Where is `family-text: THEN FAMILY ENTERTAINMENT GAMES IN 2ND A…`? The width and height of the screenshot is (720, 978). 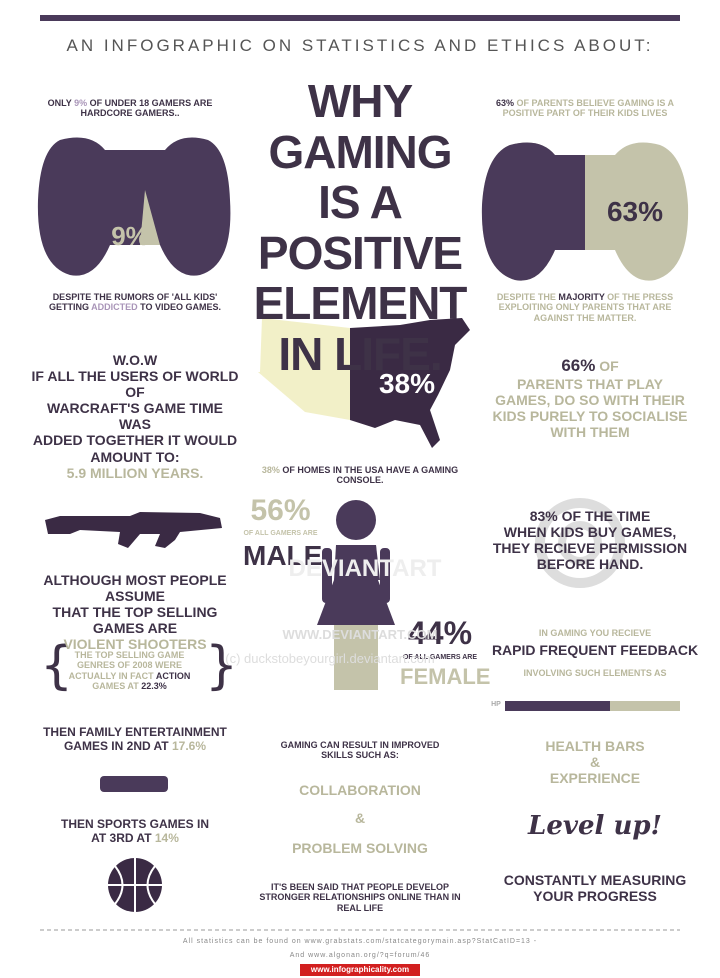 family-text: THEN FAMILY ENTERTAINMENT GAMES IN 2ND A… is located at coordinates (135, 739).